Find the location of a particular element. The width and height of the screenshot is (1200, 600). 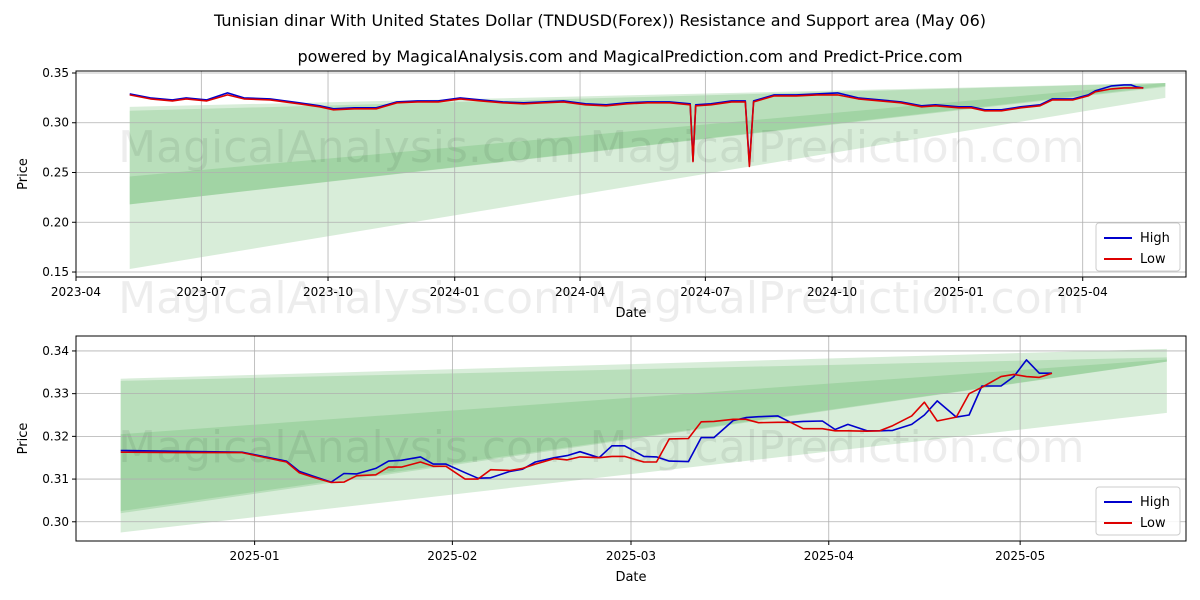

series-group is located at coordinates (636, 126).